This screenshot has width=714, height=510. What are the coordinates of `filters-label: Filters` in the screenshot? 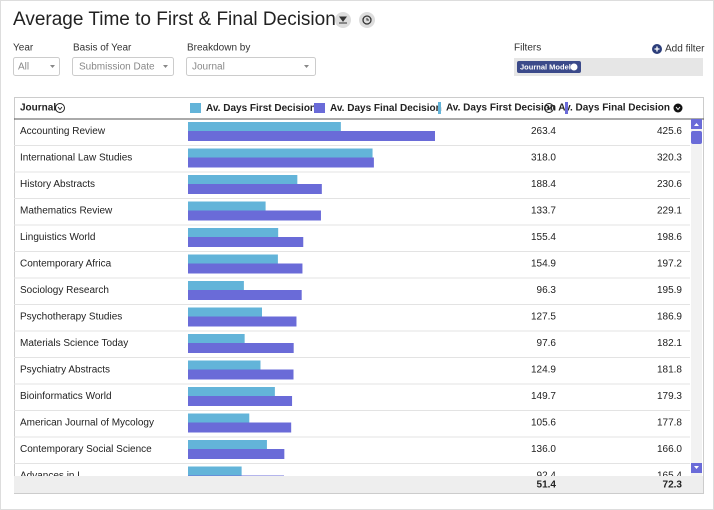 It's located at (527, 48).